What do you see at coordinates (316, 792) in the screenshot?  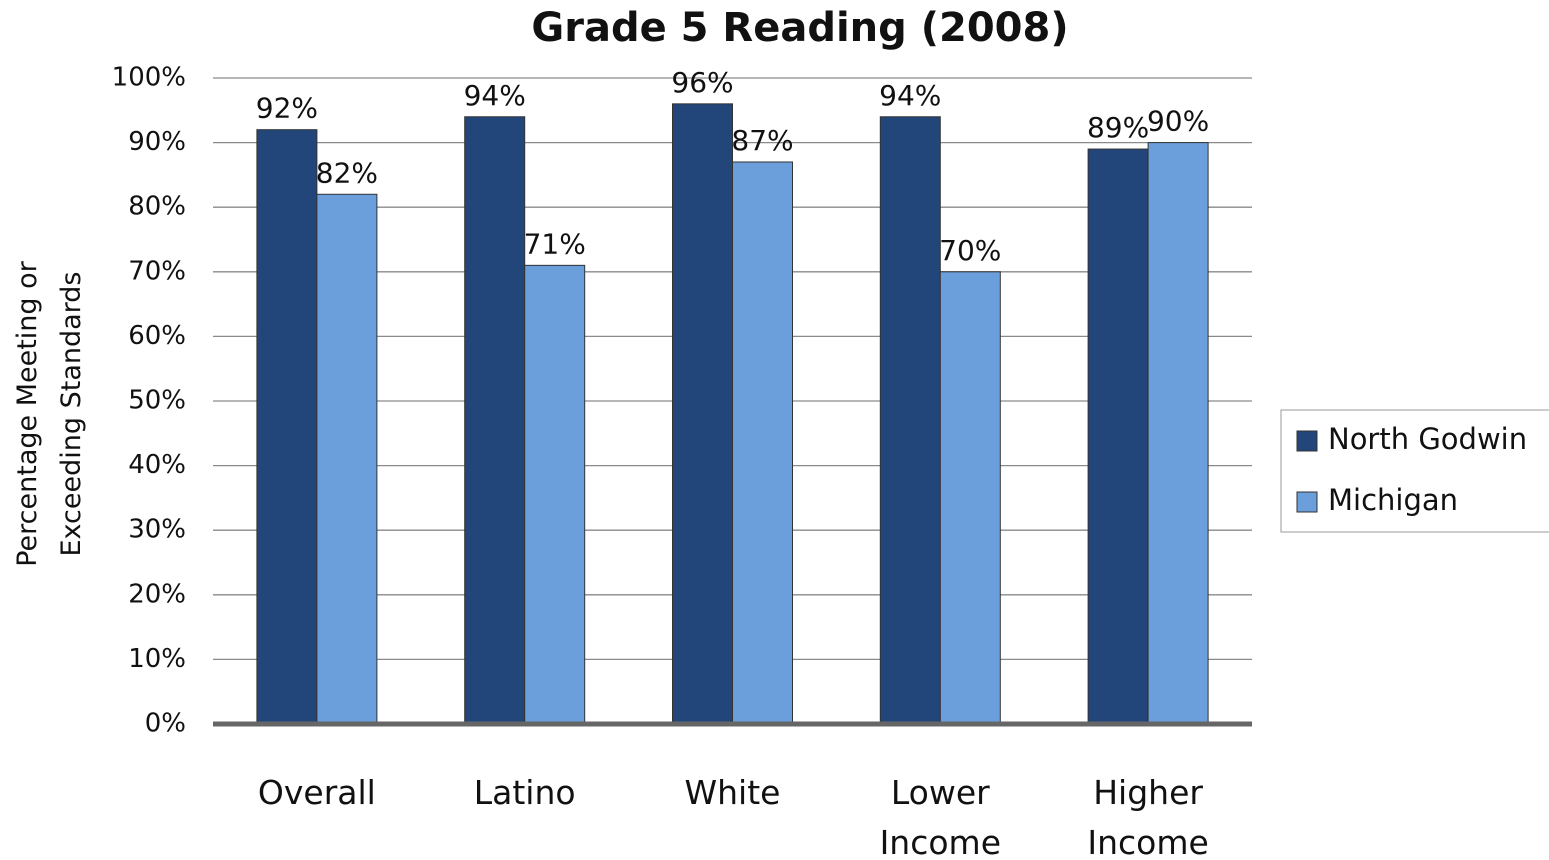 I see `x-tick-label: Overall` at bounding box center [316, 792].